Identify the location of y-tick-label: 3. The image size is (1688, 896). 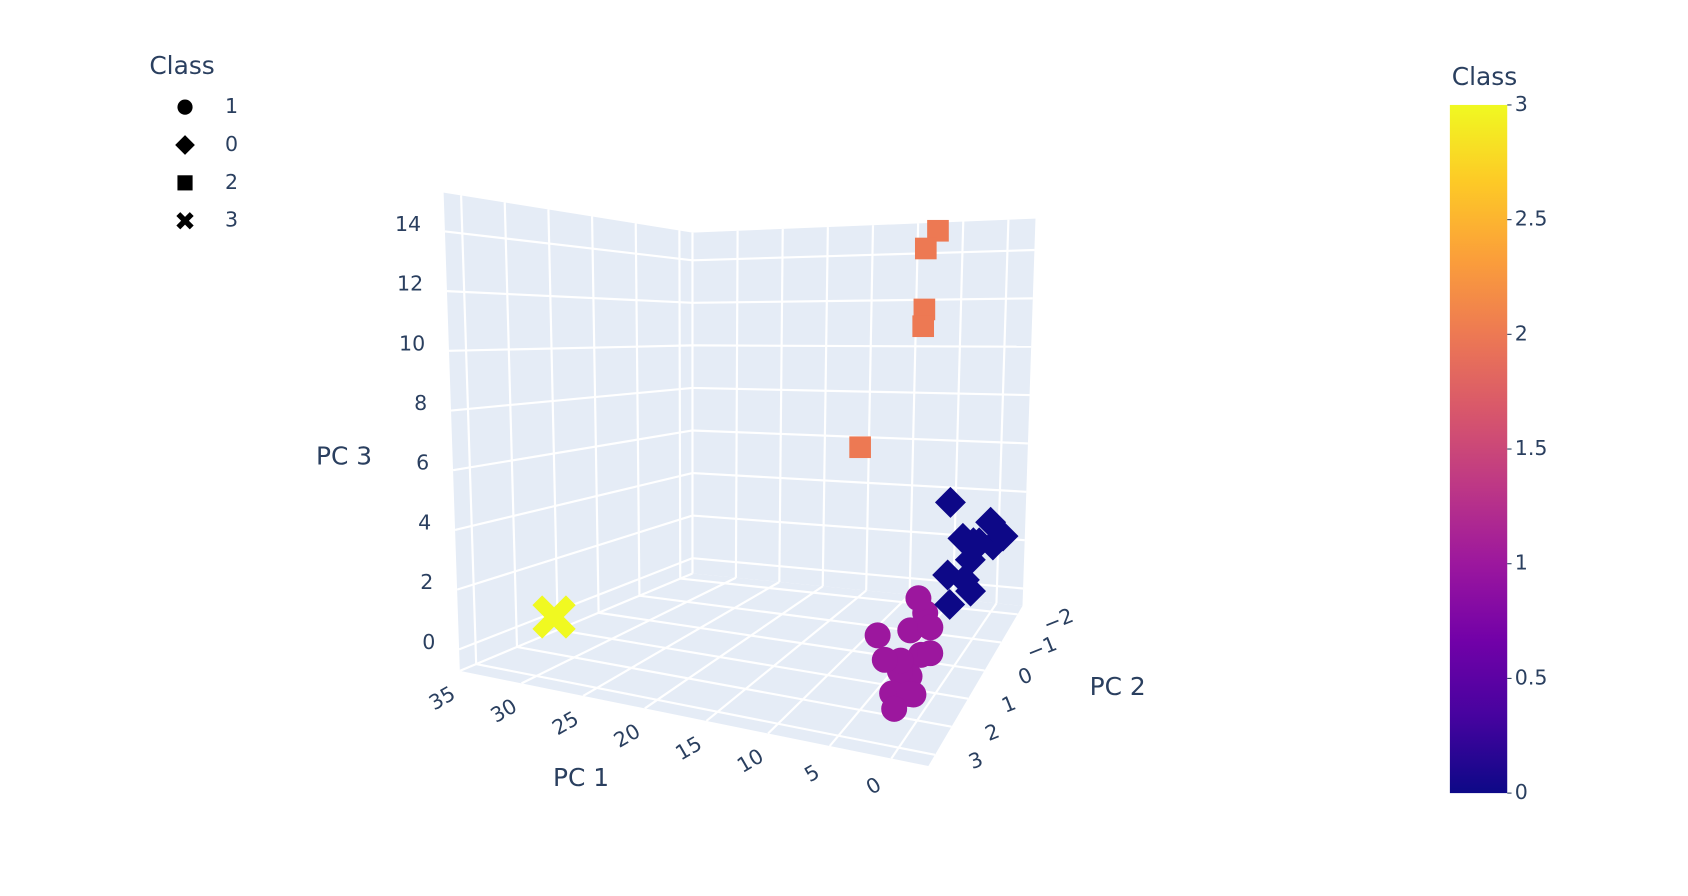
(975, 760).